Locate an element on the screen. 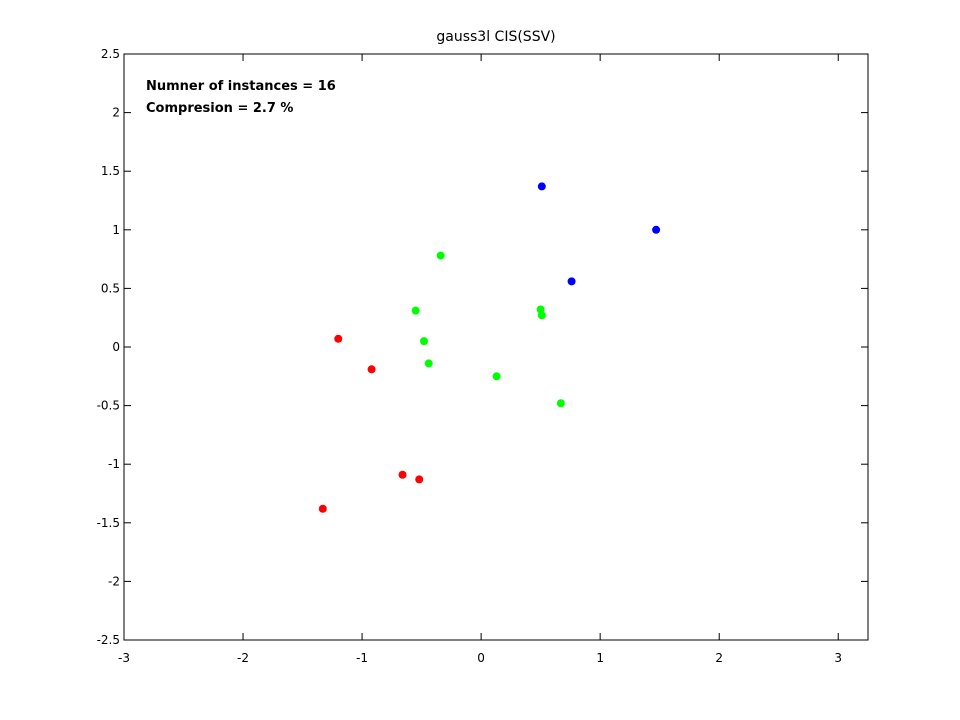 Image resolution: width=960 pixels, height=720 pixels. y-tick-label: 0 is located at coordinates (116, 347).